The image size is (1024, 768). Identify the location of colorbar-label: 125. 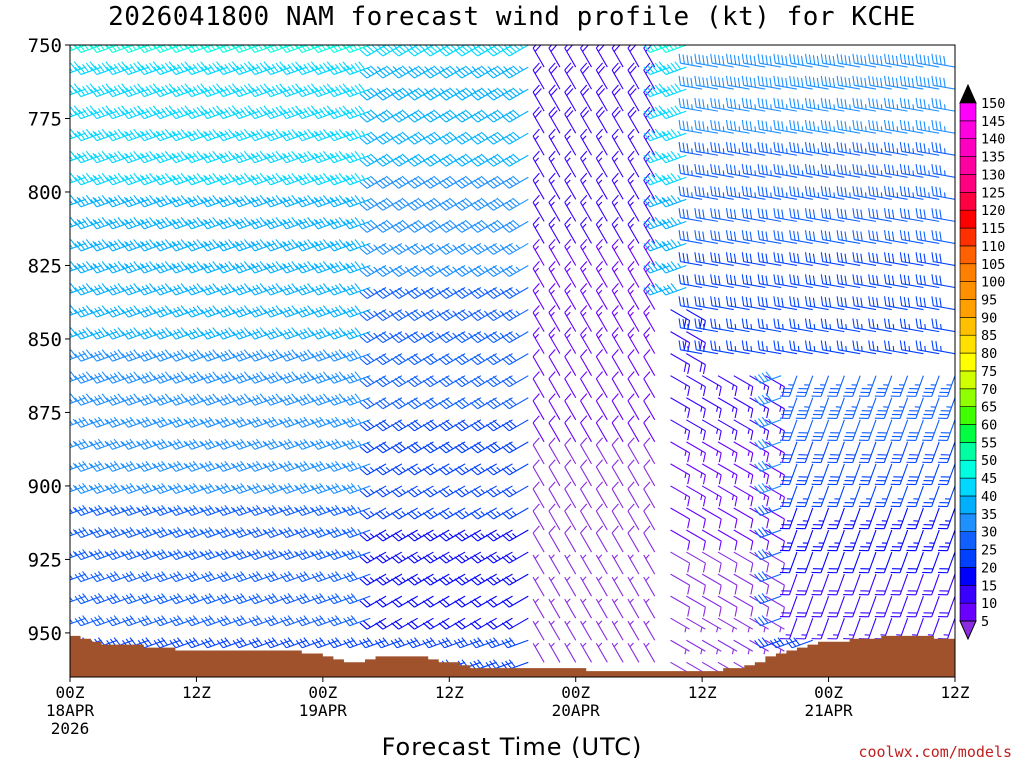
(993, 193).